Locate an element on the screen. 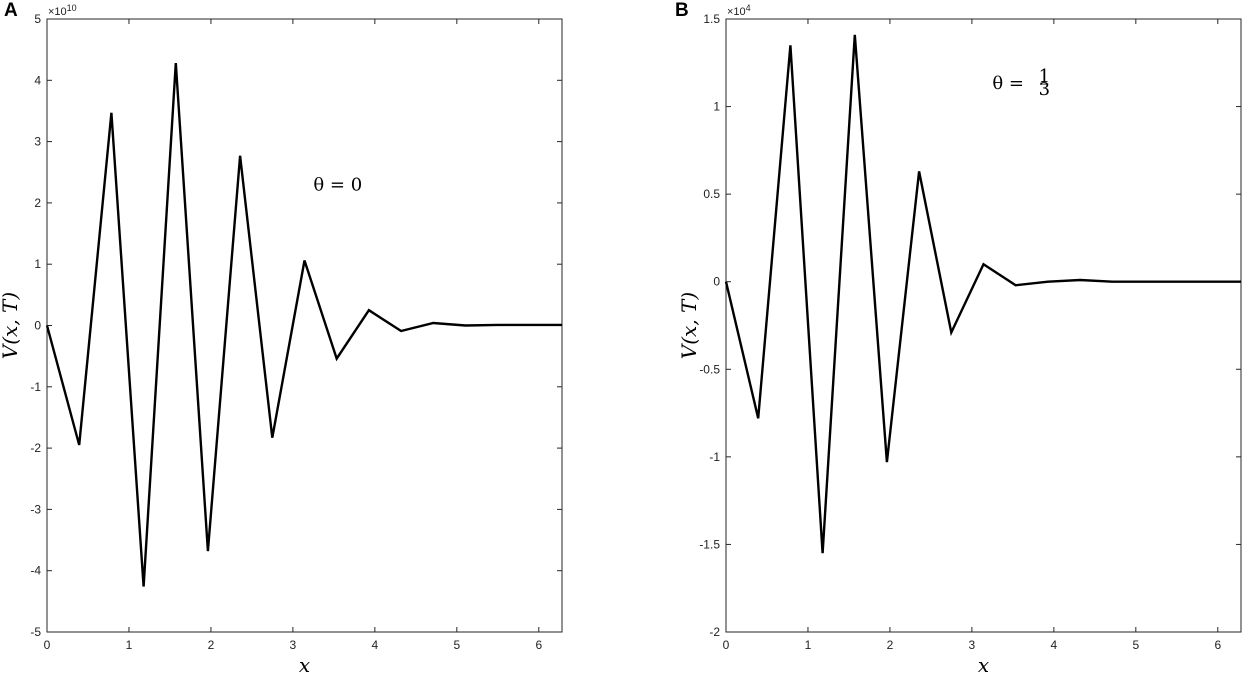 The height and width of the screenshot is (676, 1248). y-exponent-label-a: ×10¹⁰ is located at coordinates (62, 10).